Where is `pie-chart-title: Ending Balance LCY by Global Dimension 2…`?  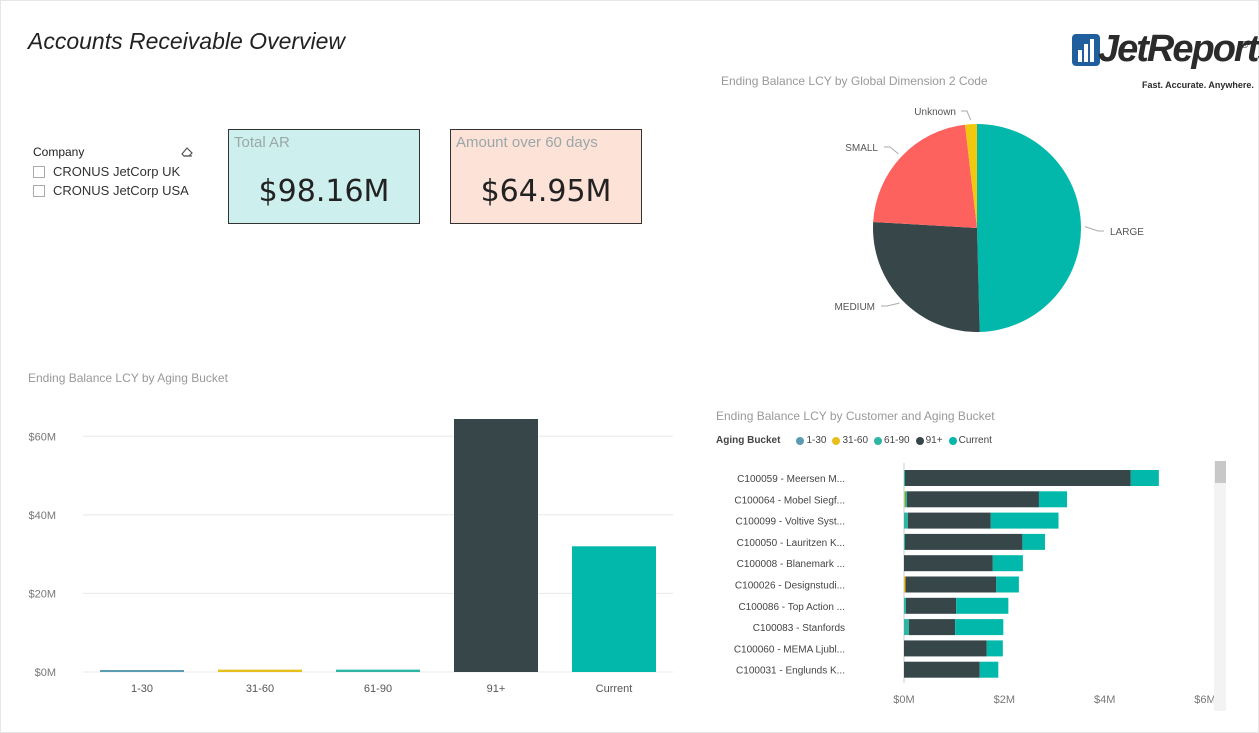 pie-chart-title: Ending Balance LCY by Global Dimension 2… is located at coordinates (854, 81).